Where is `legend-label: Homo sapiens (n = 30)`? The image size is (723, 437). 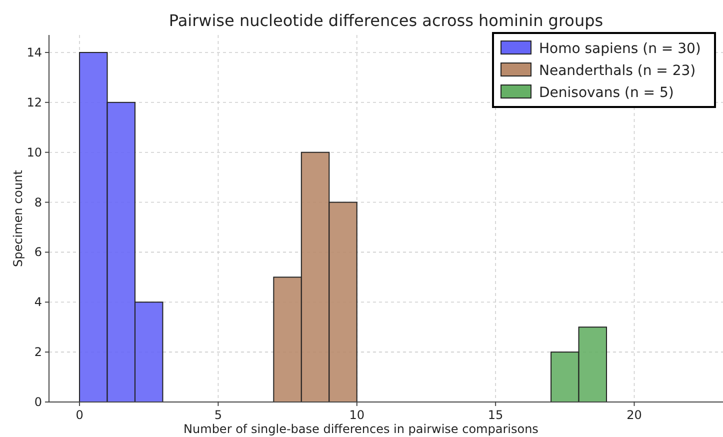 legend-label: Homo sapiens (n = 30) is located at coordinates (620, 49).